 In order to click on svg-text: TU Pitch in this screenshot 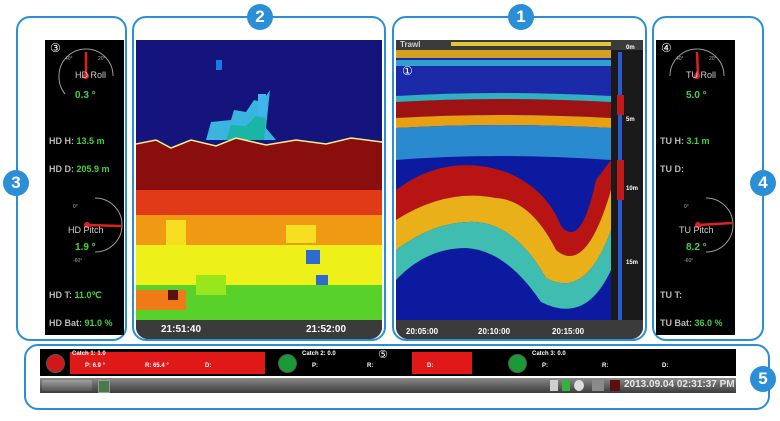, I will do `click(696, 230)`.